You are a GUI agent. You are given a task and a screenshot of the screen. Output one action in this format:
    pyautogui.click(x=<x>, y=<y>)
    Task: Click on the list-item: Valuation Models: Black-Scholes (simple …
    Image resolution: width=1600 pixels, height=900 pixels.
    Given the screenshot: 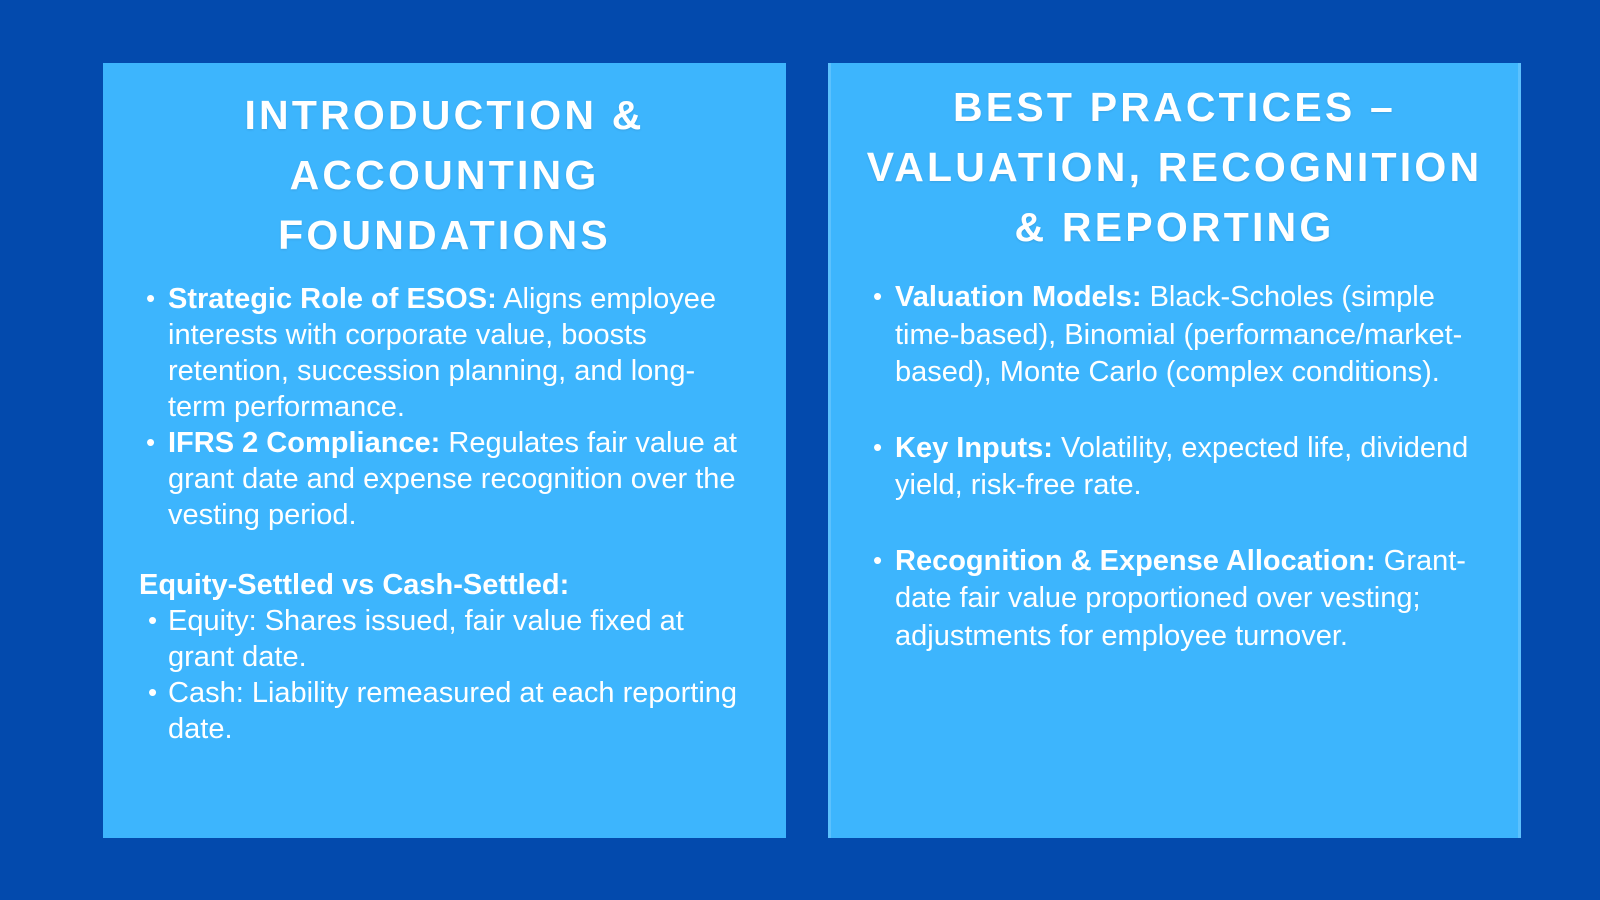 What is the action you would take?
    pyautogui.click(x=1174, y=335)
    